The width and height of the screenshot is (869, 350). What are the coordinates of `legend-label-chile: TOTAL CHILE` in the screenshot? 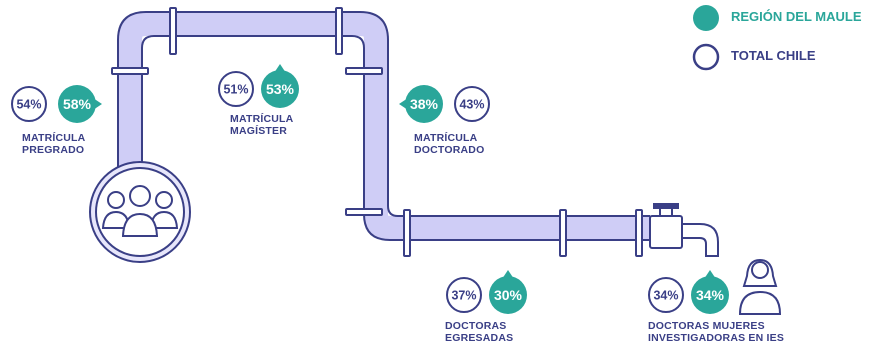 It's located at (773, 55).